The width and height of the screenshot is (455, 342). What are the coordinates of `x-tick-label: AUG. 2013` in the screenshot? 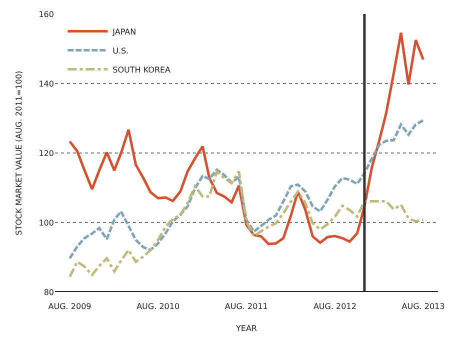 It's located at (423, 306).